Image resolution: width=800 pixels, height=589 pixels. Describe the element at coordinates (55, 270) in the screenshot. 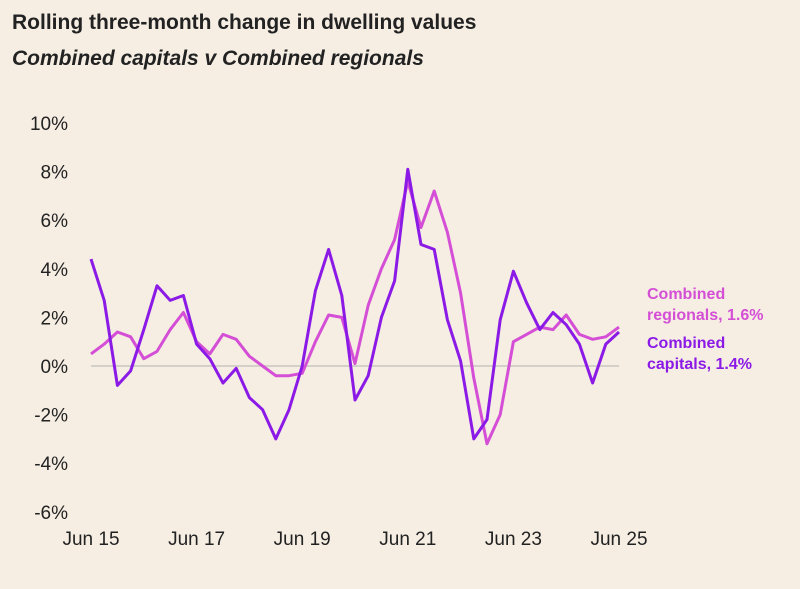

I see `y-tick-label: 4%` at that location.